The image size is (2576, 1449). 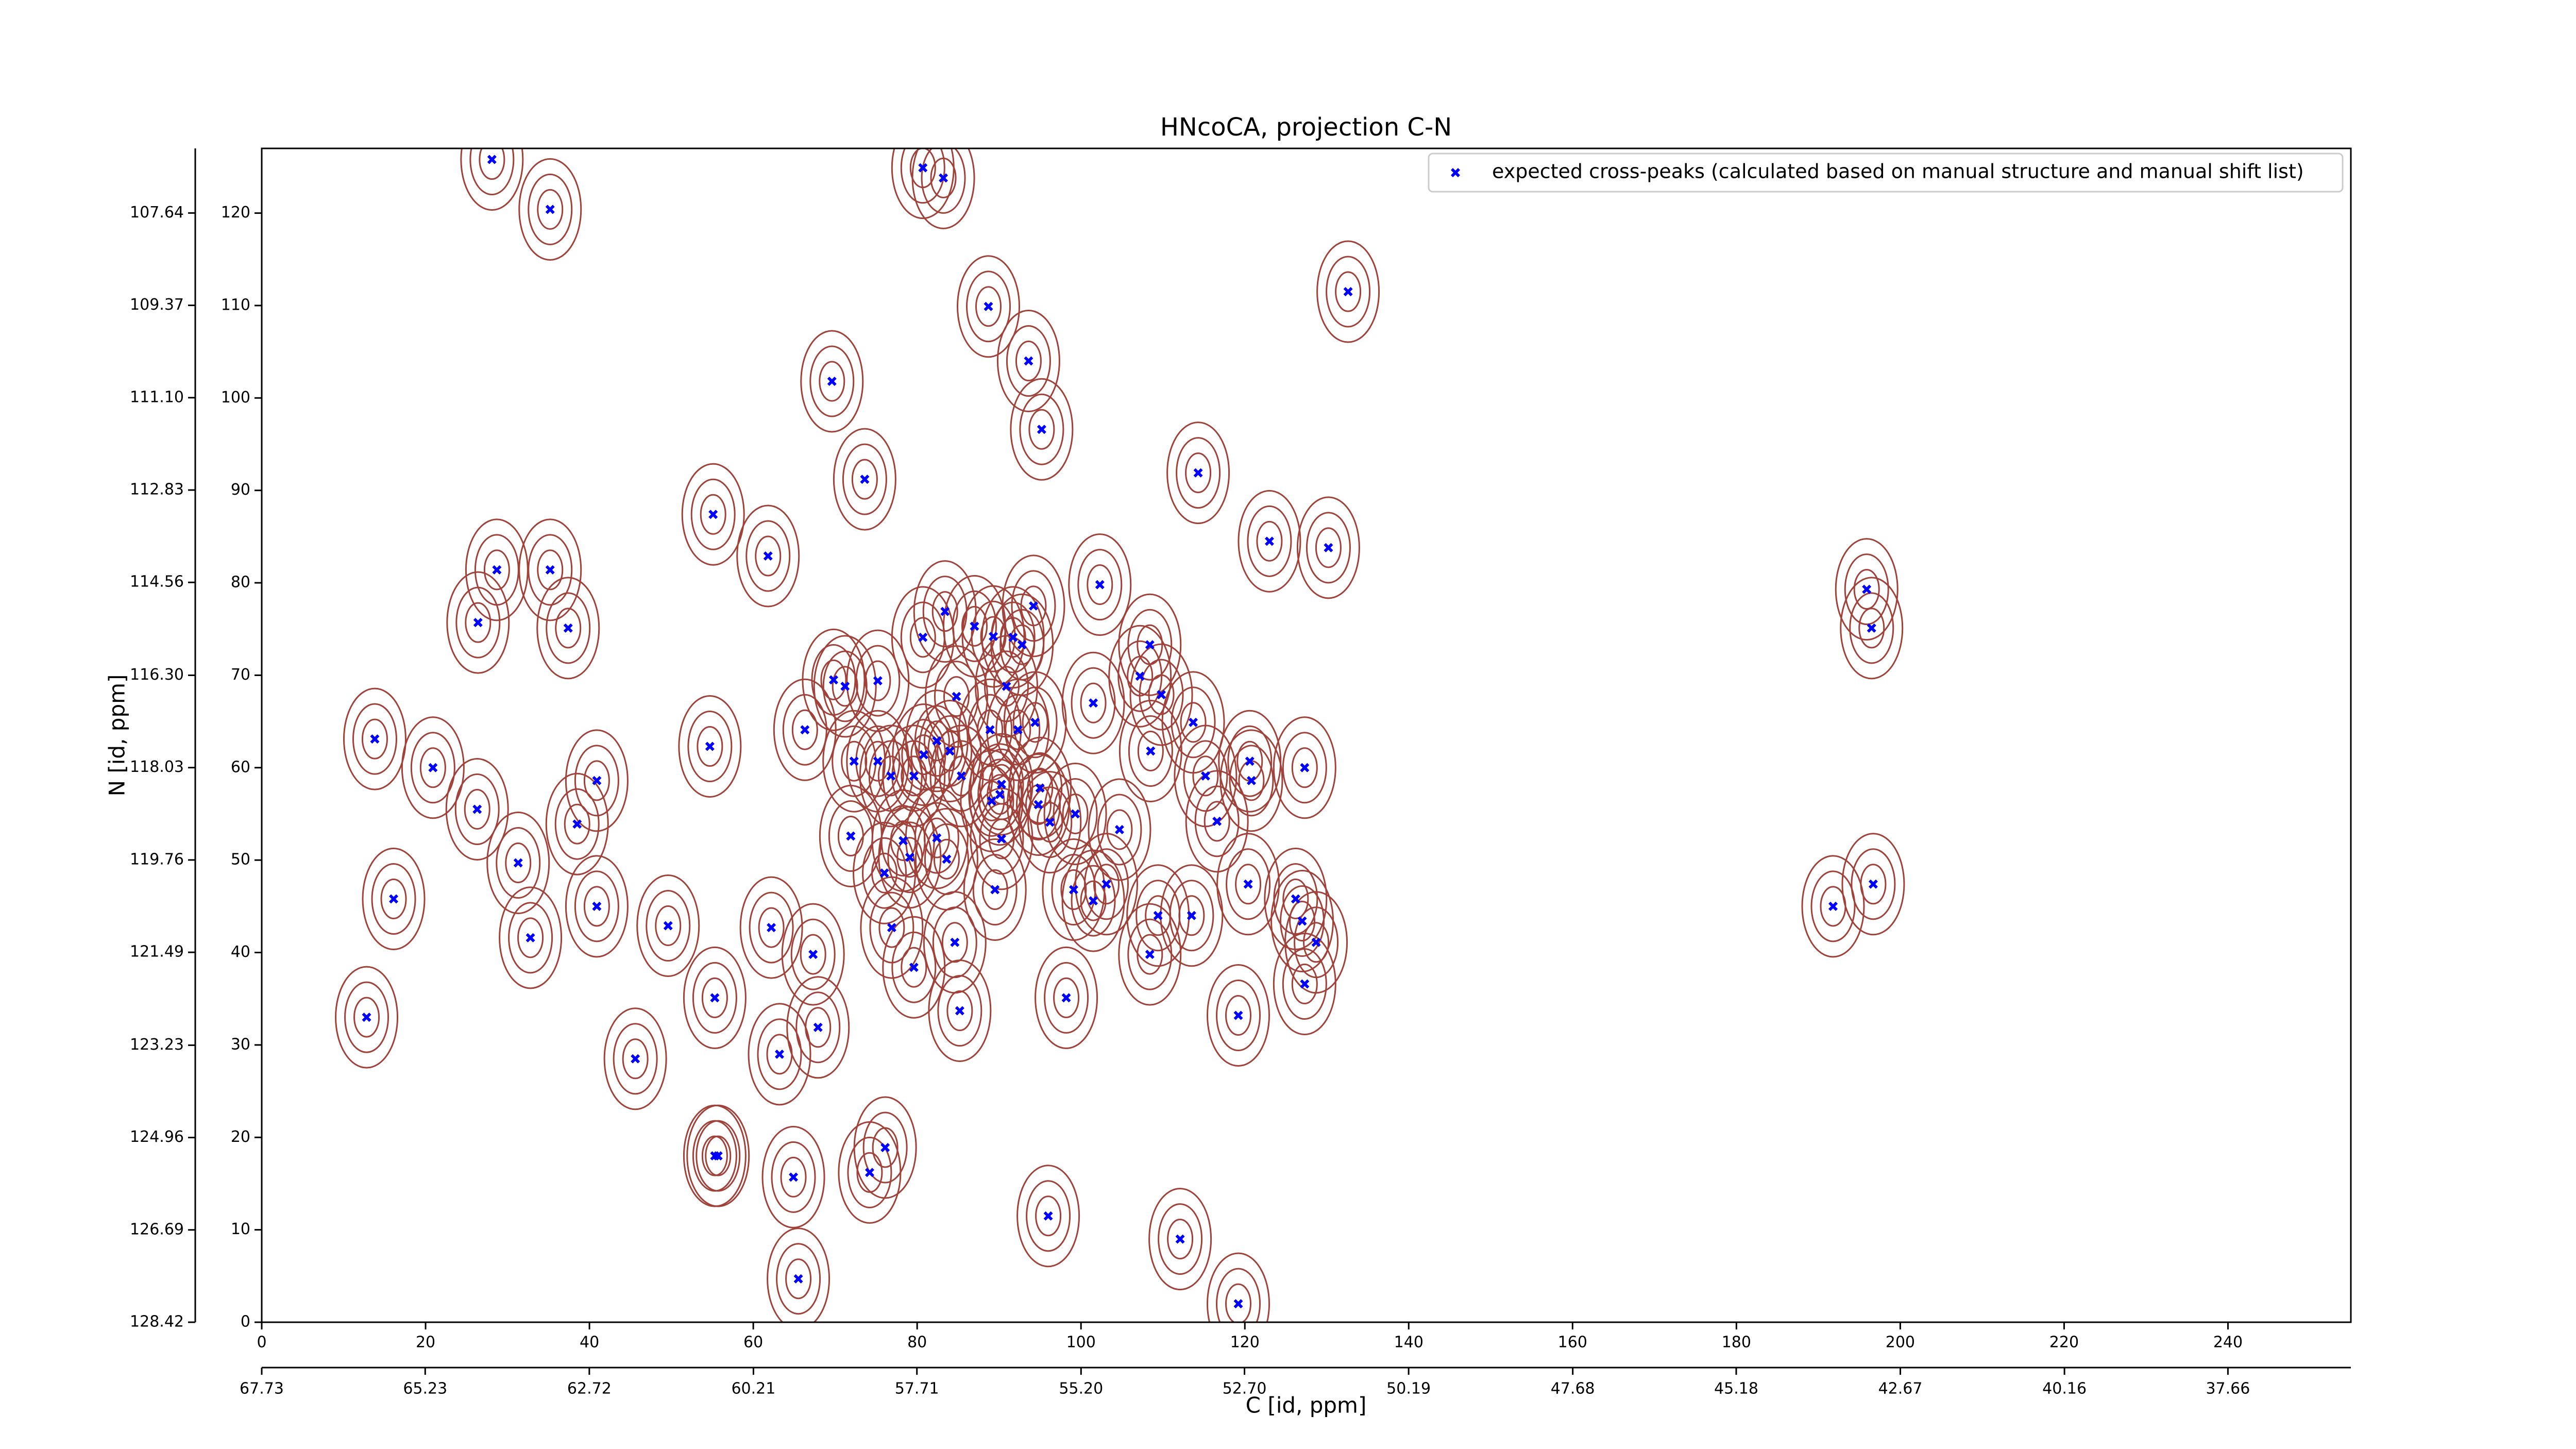 What do you see at coordinates (240, 490) in the screenshot?
I see `y-tick-label: 90` at bounding box center [240, 490].